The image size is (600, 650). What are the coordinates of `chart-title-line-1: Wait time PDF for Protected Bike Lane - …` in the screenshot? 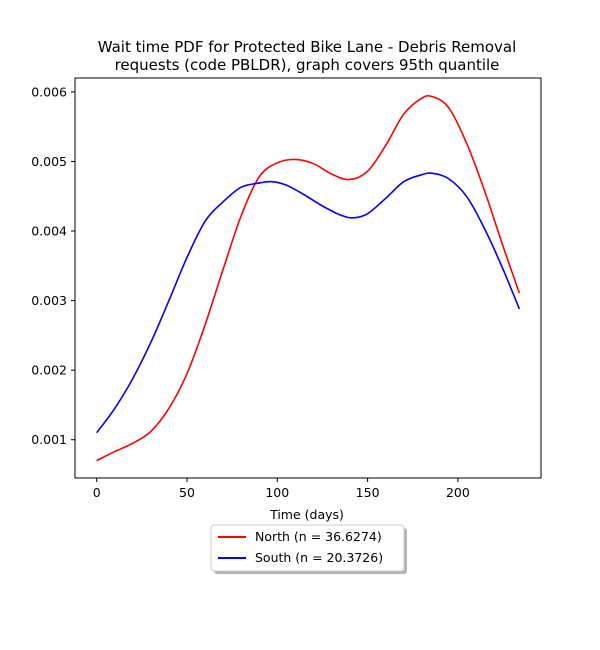 It's located at (307, 47).